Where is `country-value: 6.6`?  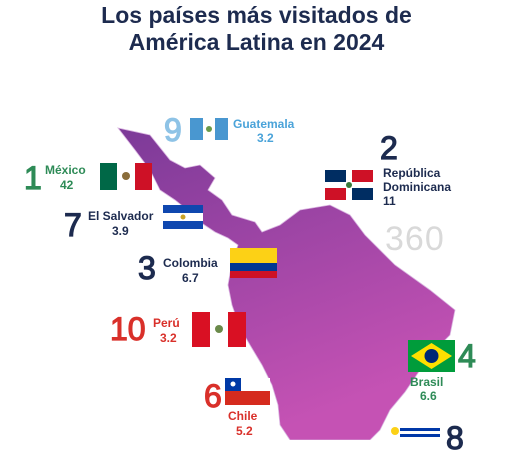 country-value: 6.6 is located at coordinates (428, 396).